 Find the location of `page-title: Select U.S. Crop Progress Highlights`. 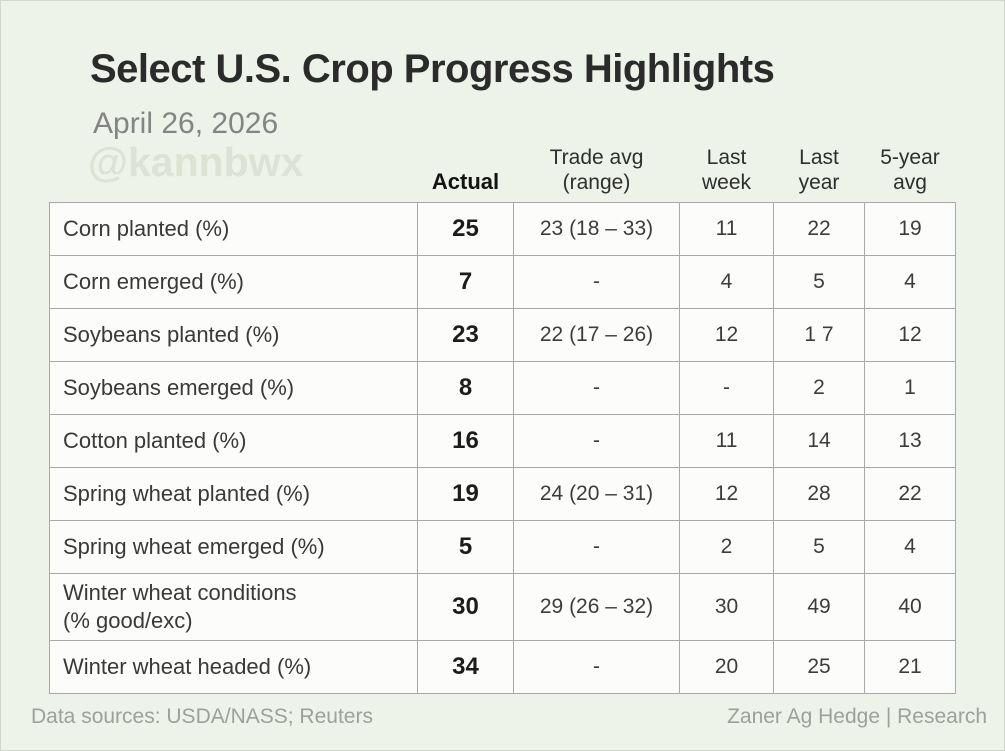

page-title: Select U.S. Crop Progress Highlights is located at coordinates (432, 69).